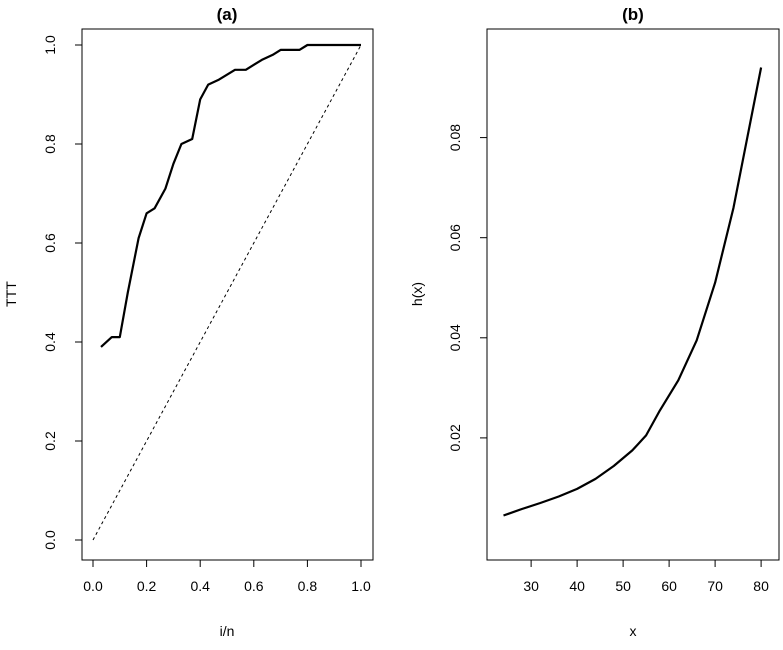 The width and height of the screenshot is (783, 650). I want to click on y-tick-label: 0.04, so click(455, 337).